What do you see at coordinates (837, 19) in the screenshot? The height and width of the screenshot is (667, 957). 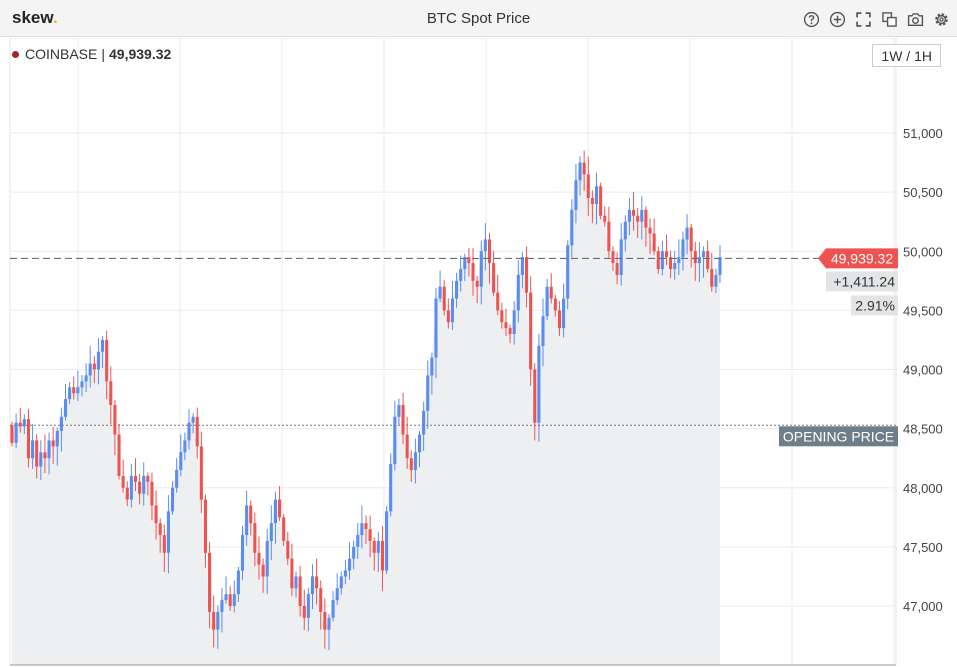 I see `add-icon` at bounding box center [837, 19].